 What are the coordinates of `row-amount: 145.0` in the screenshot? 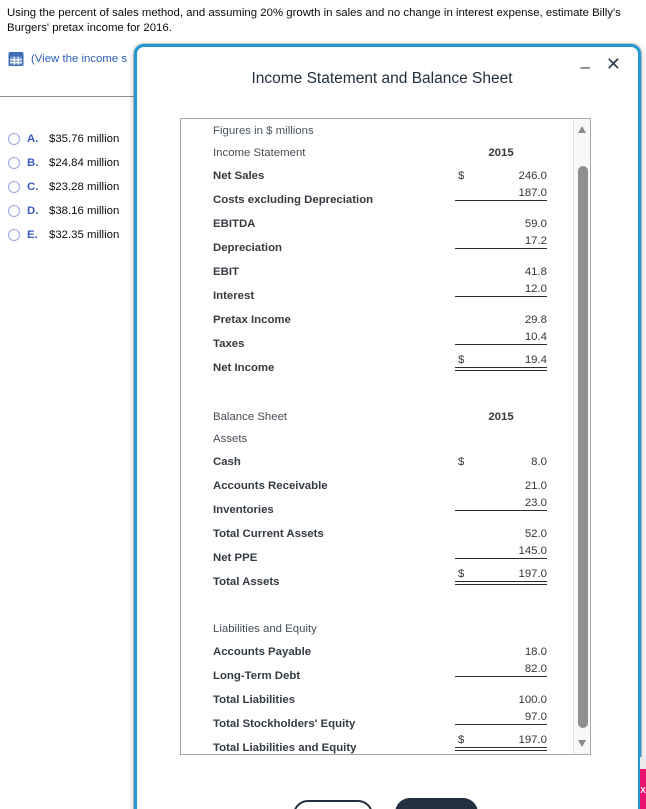 It's located at (532, 551).